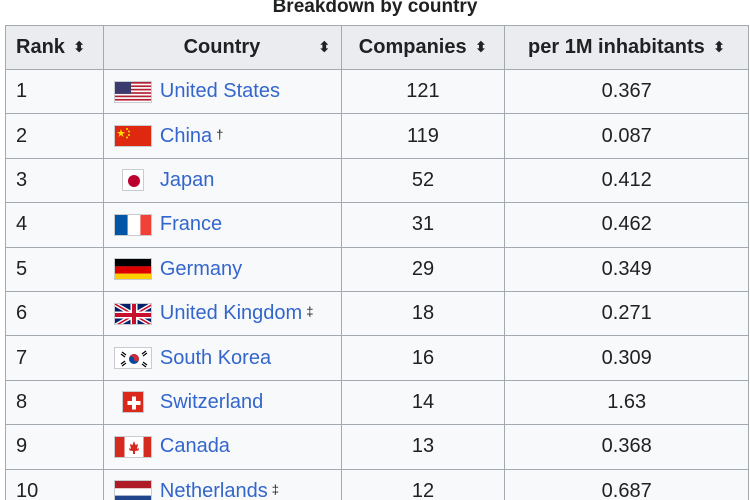 The height and width of the screenshot is (500, 750). I want to click on netherlands-flag-icon, so click(132, 490).